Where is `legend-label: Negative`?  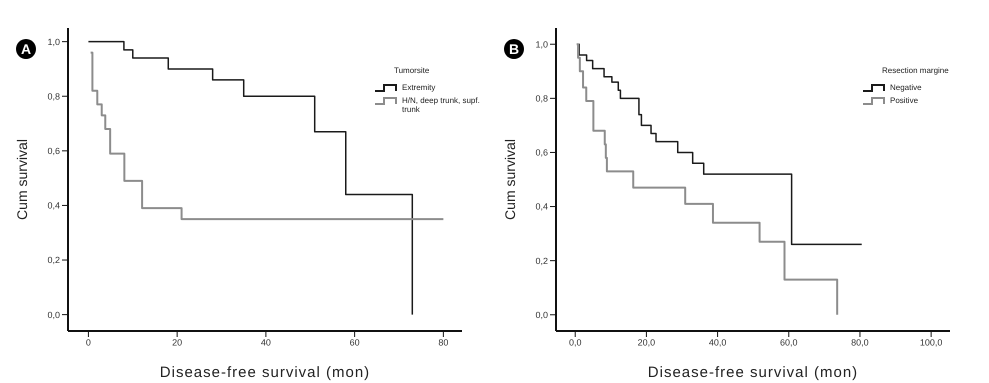
legend-label: Negative is located at coordinates (906, 87).